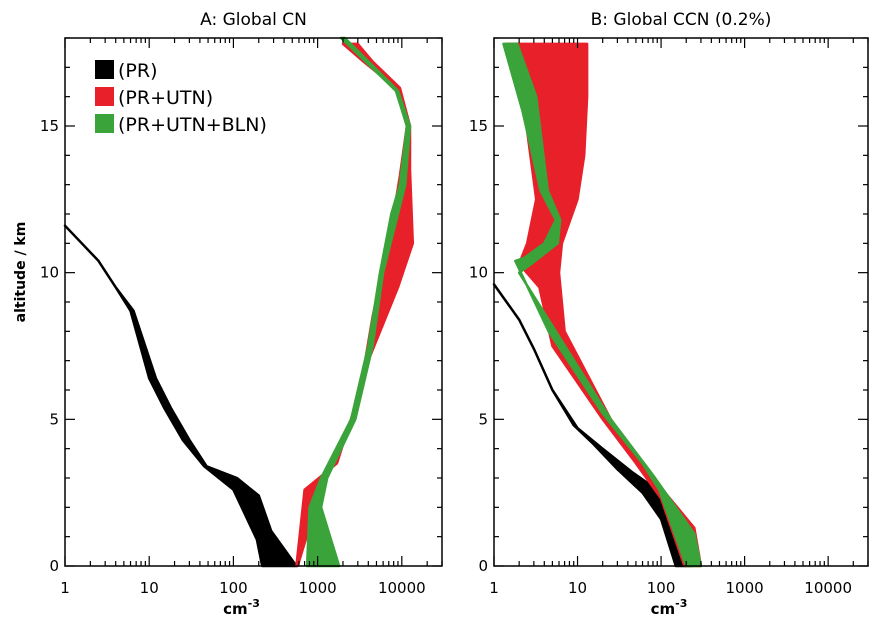 The width and height of the screenshot is (877, 619). I want to click on series-band-pr-utn, so click(355, 305).